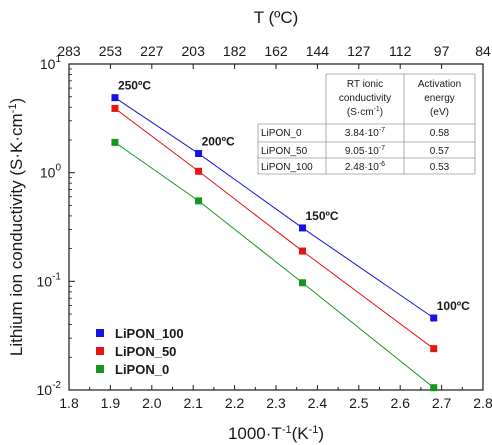 Image resolution: width=492 pixels, height=445 pixels. What do you see at coordinates (193, 403) in the screenshot?
I see `x-tick-label: 2.1` at bounding box center [193, 403].